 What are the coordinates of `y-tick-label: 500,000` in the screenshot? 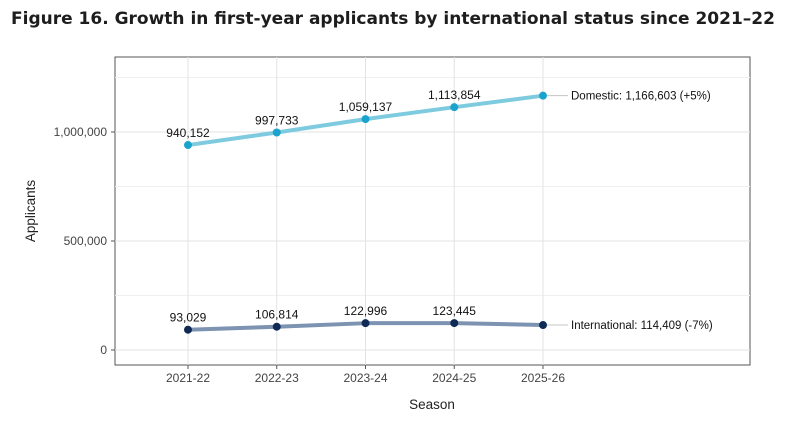 It's located at (86, 241).